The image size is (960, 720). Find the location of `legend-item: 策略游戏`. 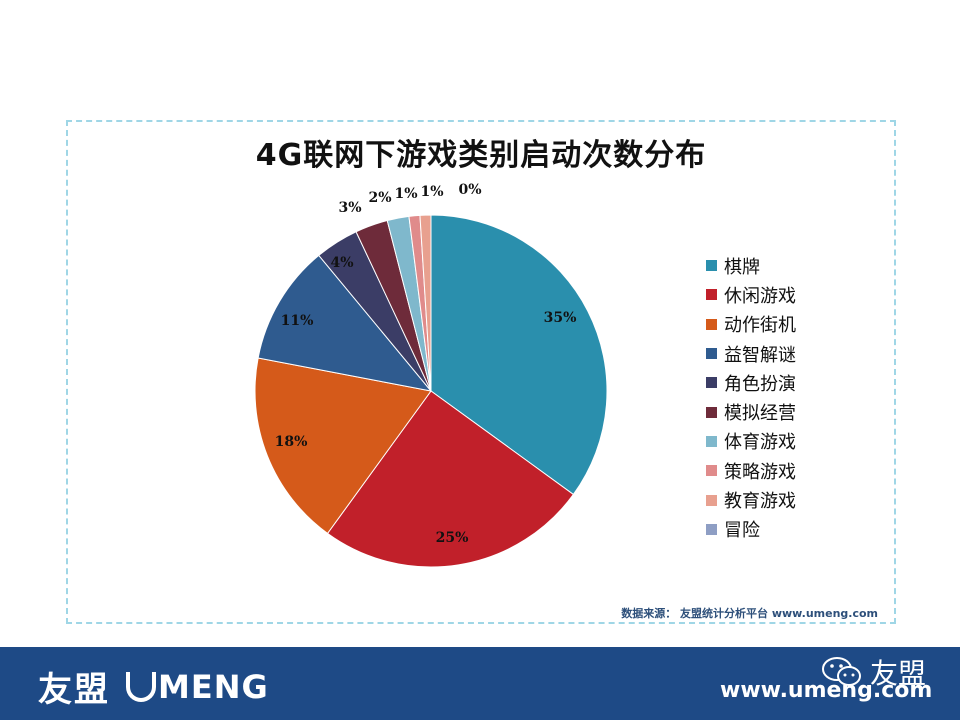

legend-item: 策略游戏 is located at coordinates (751, 470).